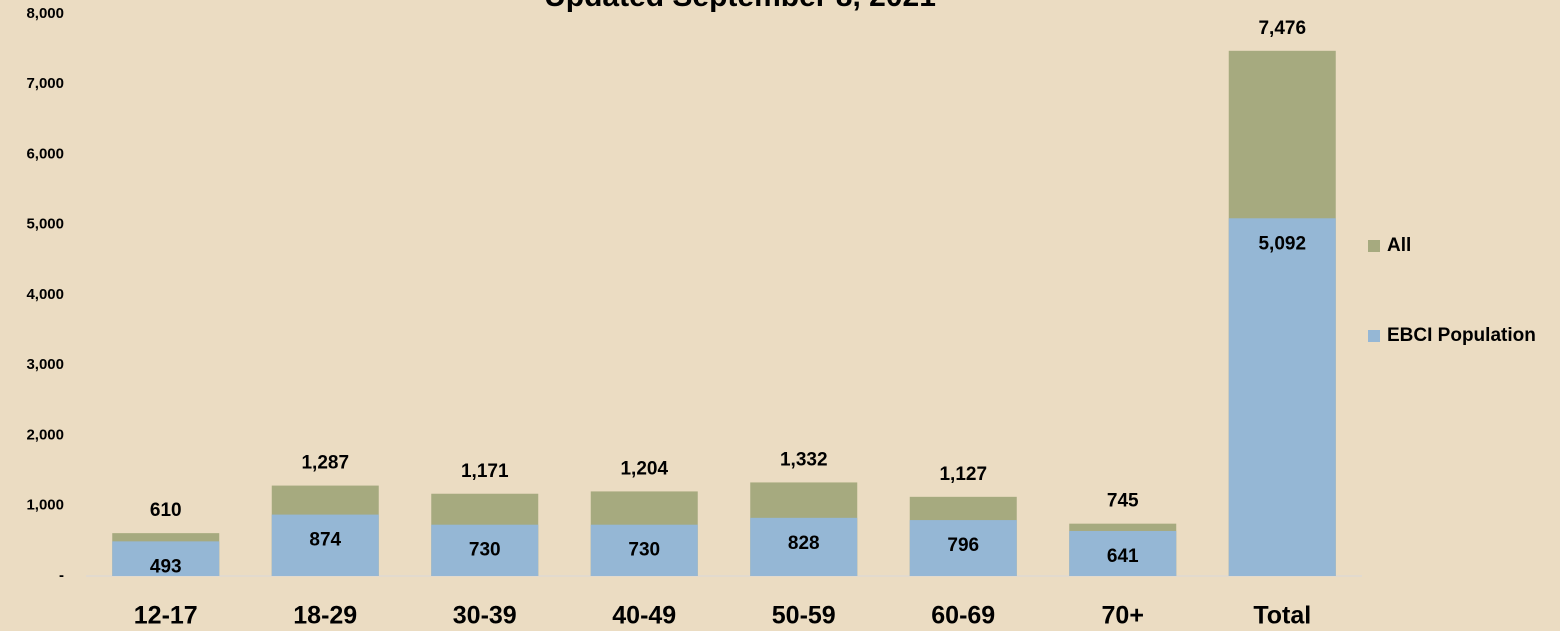 This screenshot has width=1560, height=631. What do you see at coordinates (485, 471) in the screenshot?
I see `data-label: 1,171` at bounding box center [485, 471].